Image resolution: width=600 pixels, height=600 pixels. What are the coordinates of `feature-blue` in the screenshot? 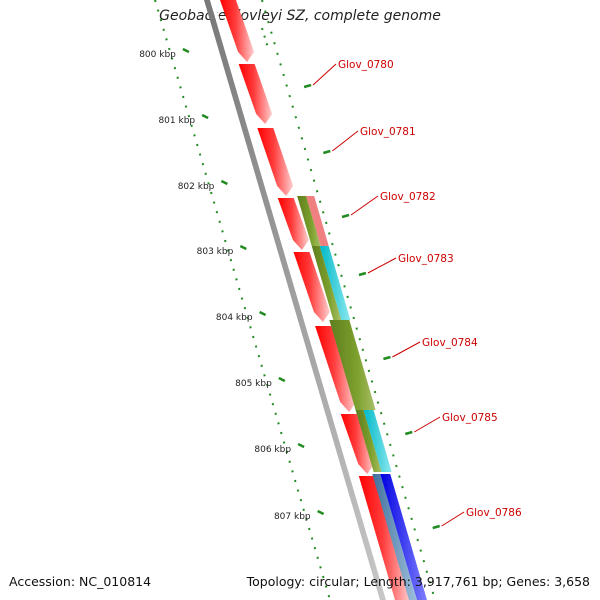 It's located at (403, 537).